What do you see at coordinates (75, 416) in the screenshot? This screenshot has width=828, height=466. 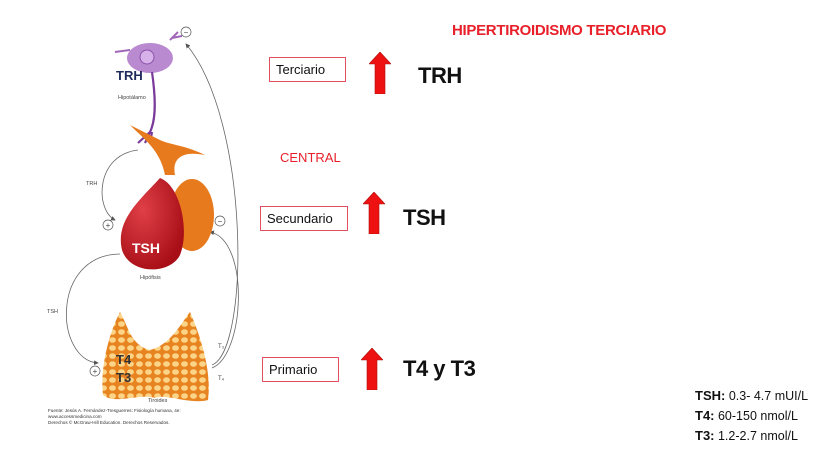 I see `svg-text: www.accessmedicina.com` at bounding box center [75, 416].